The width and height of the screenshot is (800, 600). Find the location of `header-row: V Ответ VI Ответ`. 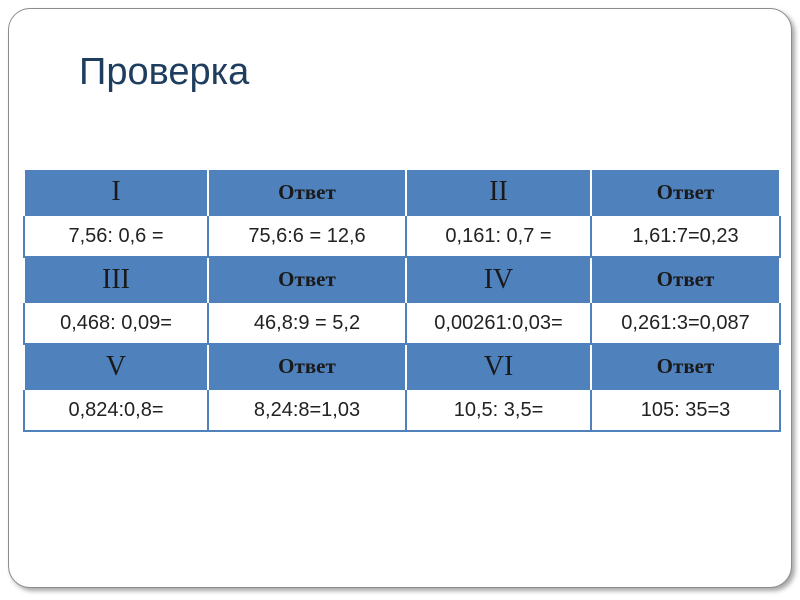

header-row: V Ответ VI Ответ is located at coordinates (402, 366).